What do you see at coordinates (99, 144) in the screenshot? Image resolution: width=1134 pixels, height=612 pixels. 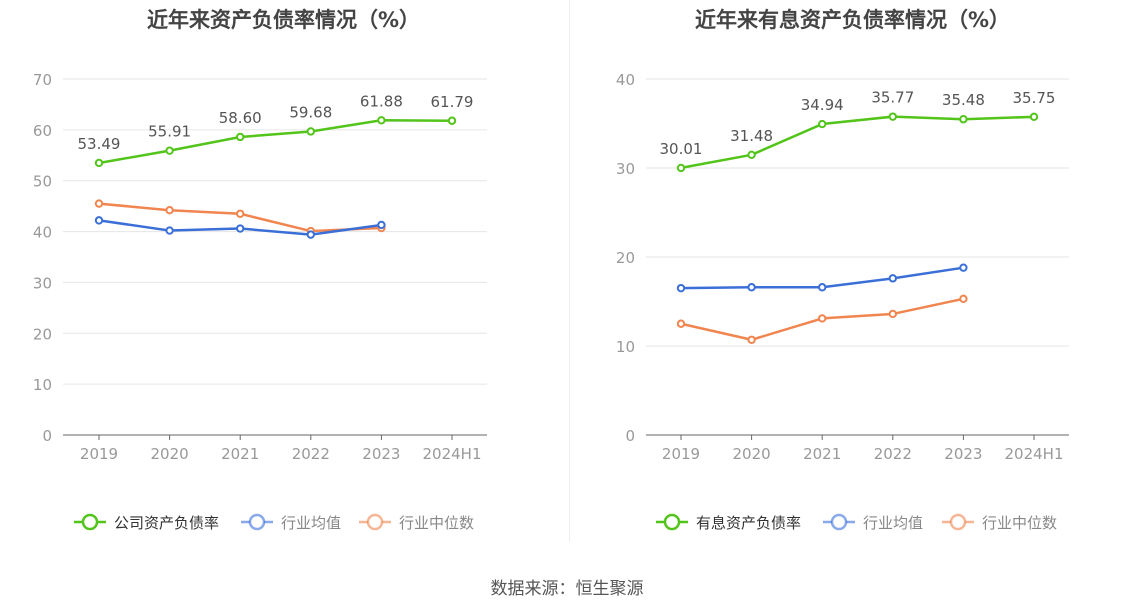 I see `data-label: 53.49` at bounding box center [99, 144].